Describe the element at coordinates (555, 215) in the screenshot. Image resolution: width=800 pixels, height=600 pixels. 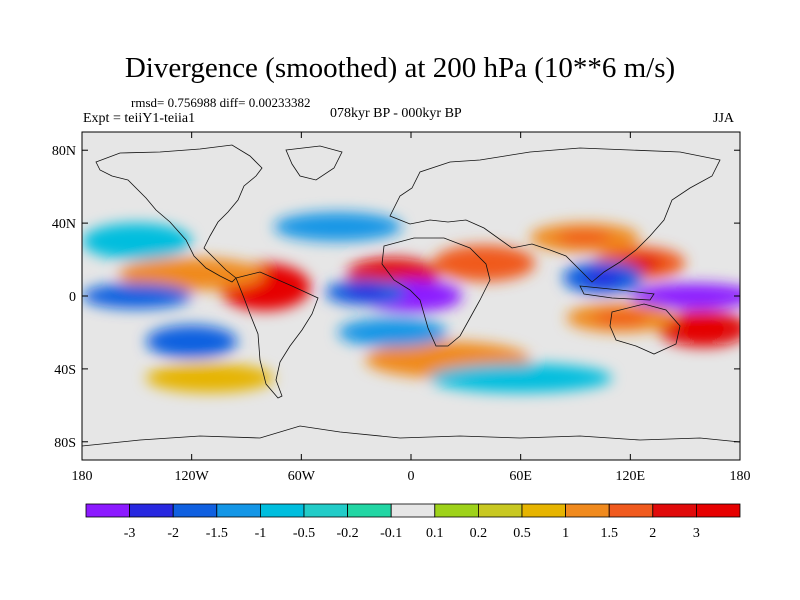
I see `coastline-eurasia` at that location.